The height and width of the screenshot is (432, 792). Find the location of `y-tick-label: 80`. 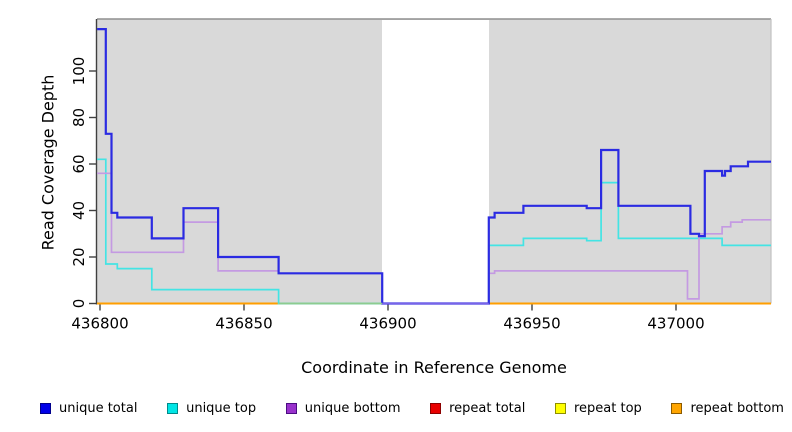

y-tick-label: 80 is located at coordinates (79, 117).